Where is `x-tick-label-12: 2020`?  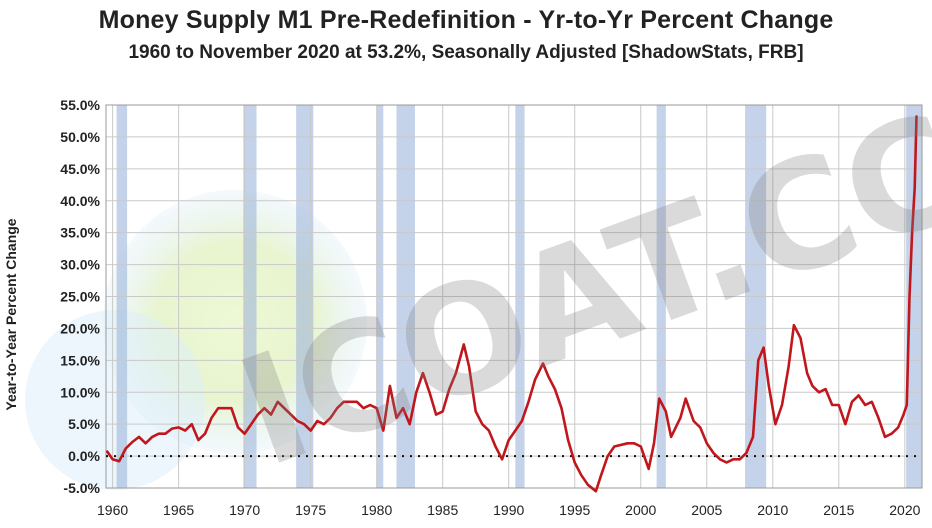
x-tick-label-12: 2020 is located at coordinates (904, 510).